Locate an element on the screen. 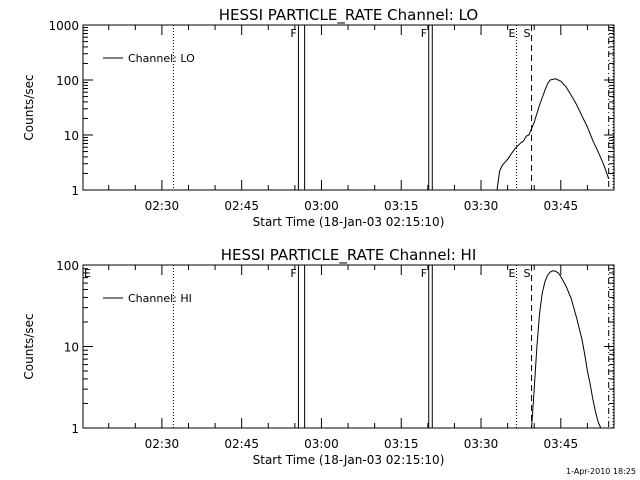  chart-0-ytick-label: 1000 is located at coordinates (63, 26).